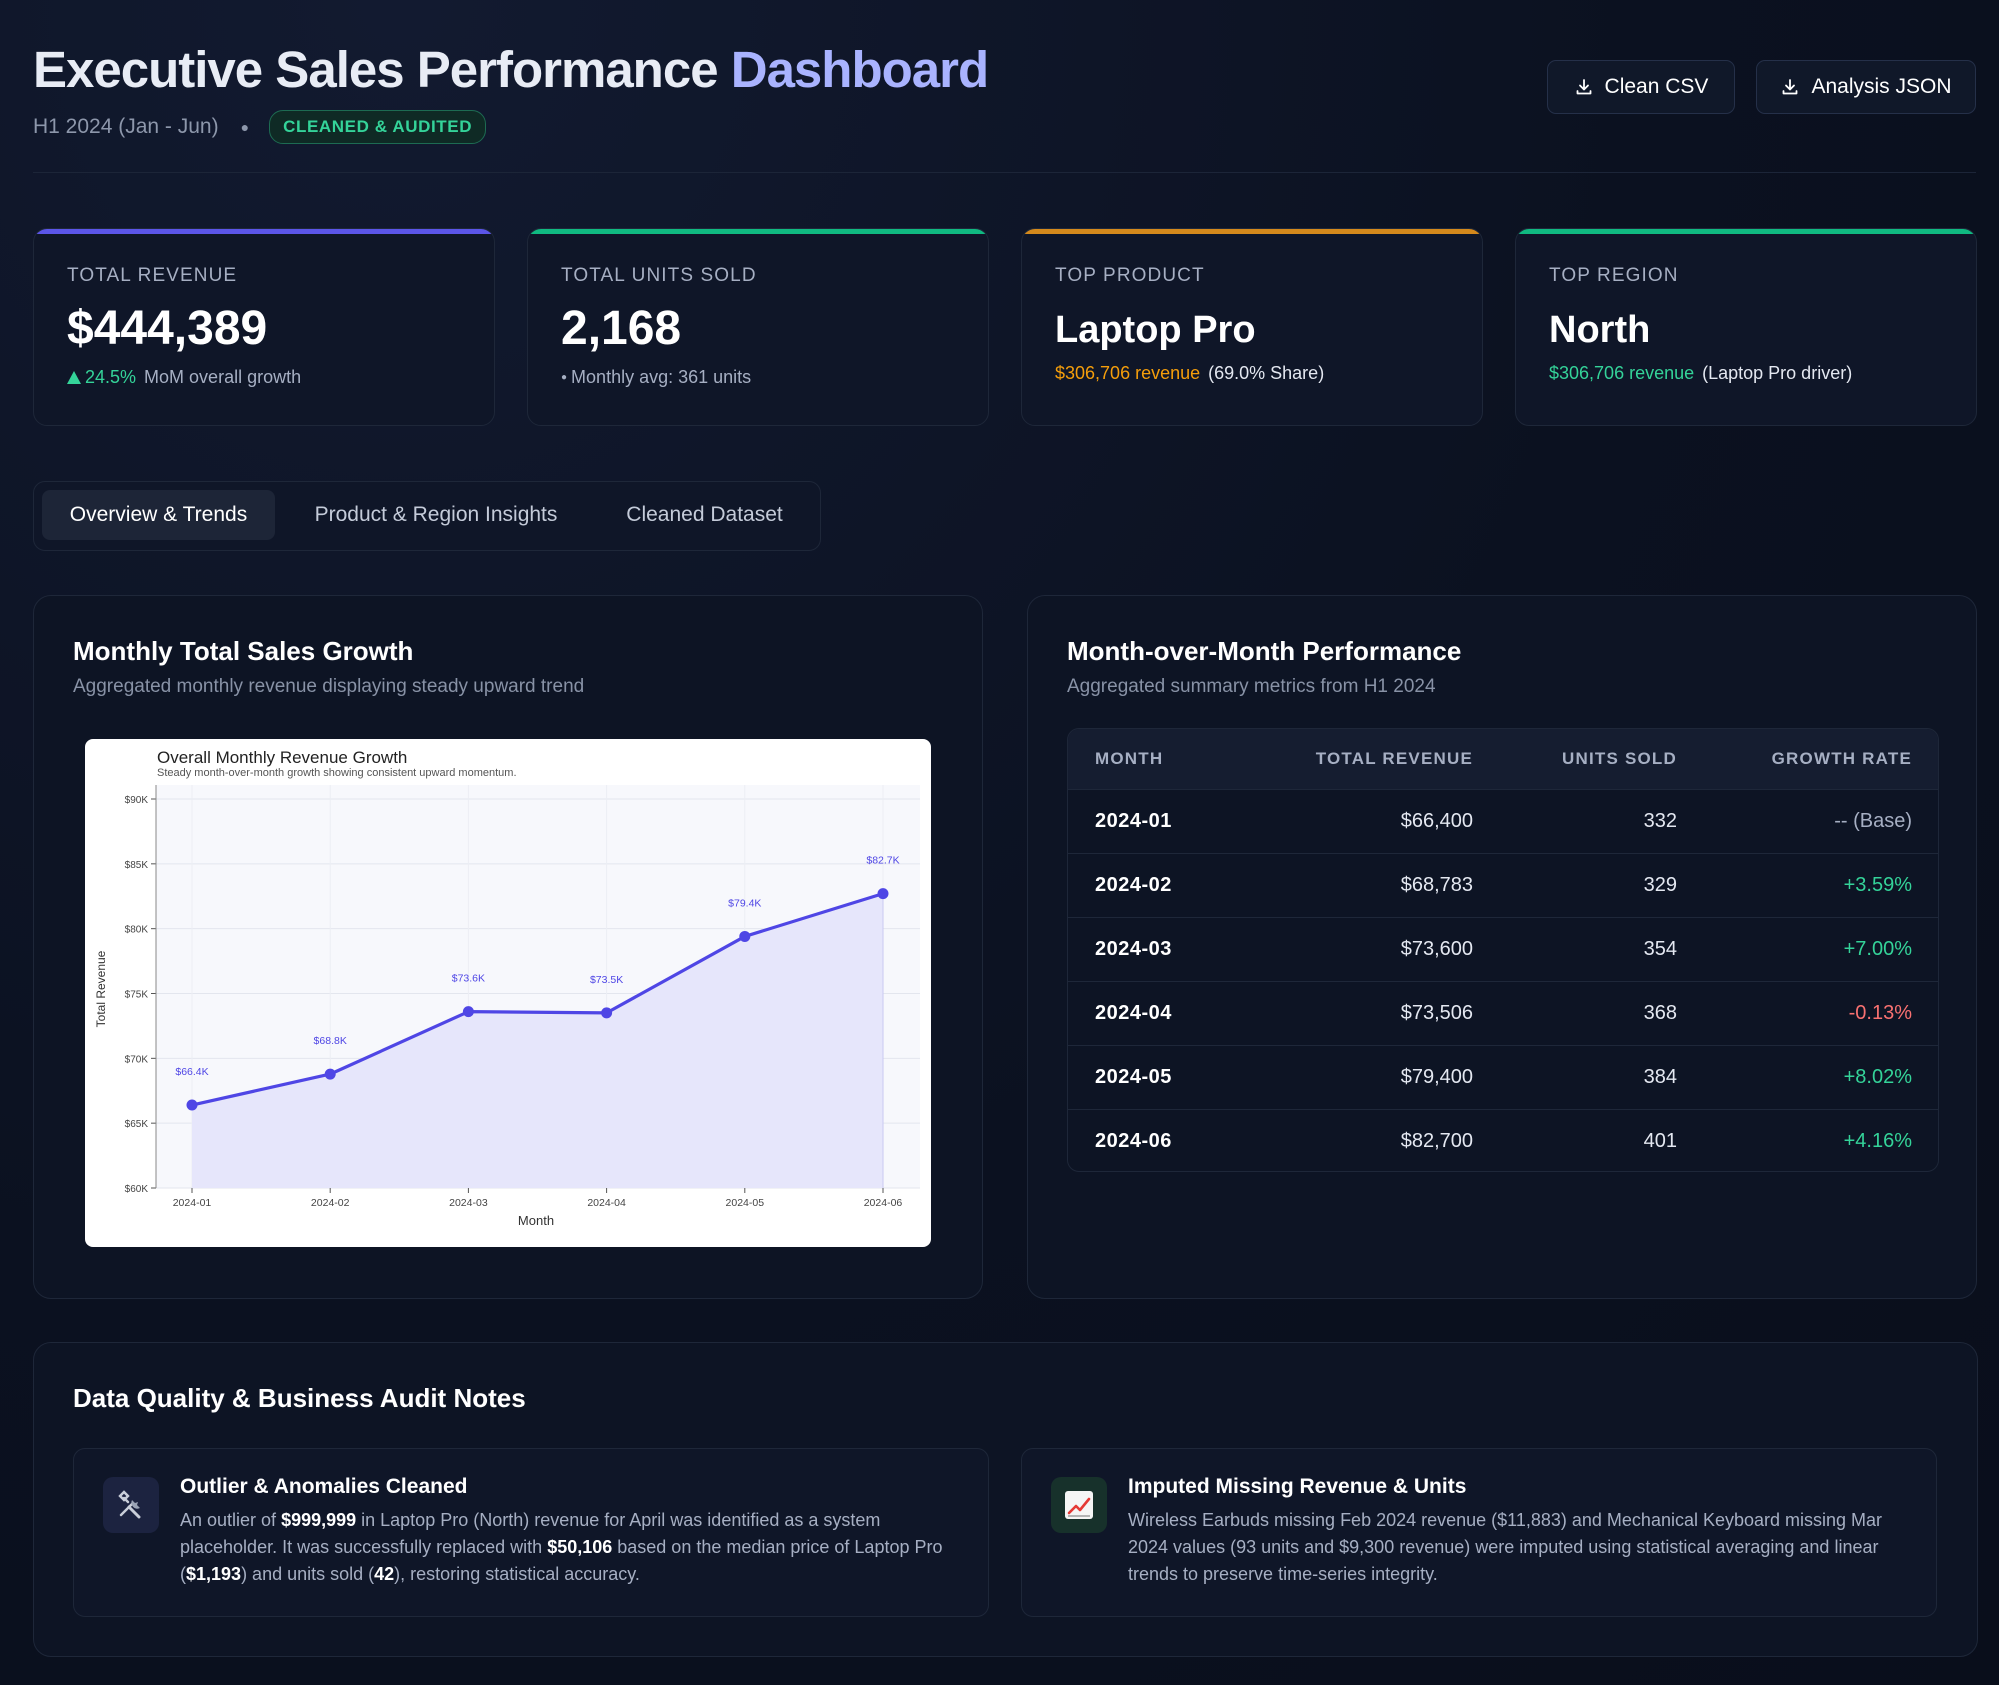 Image resolution: width=1999 pixels, height=1685 pixels. I want to click on kpi-label: TOP PRODUCT, so click(1130, 275).